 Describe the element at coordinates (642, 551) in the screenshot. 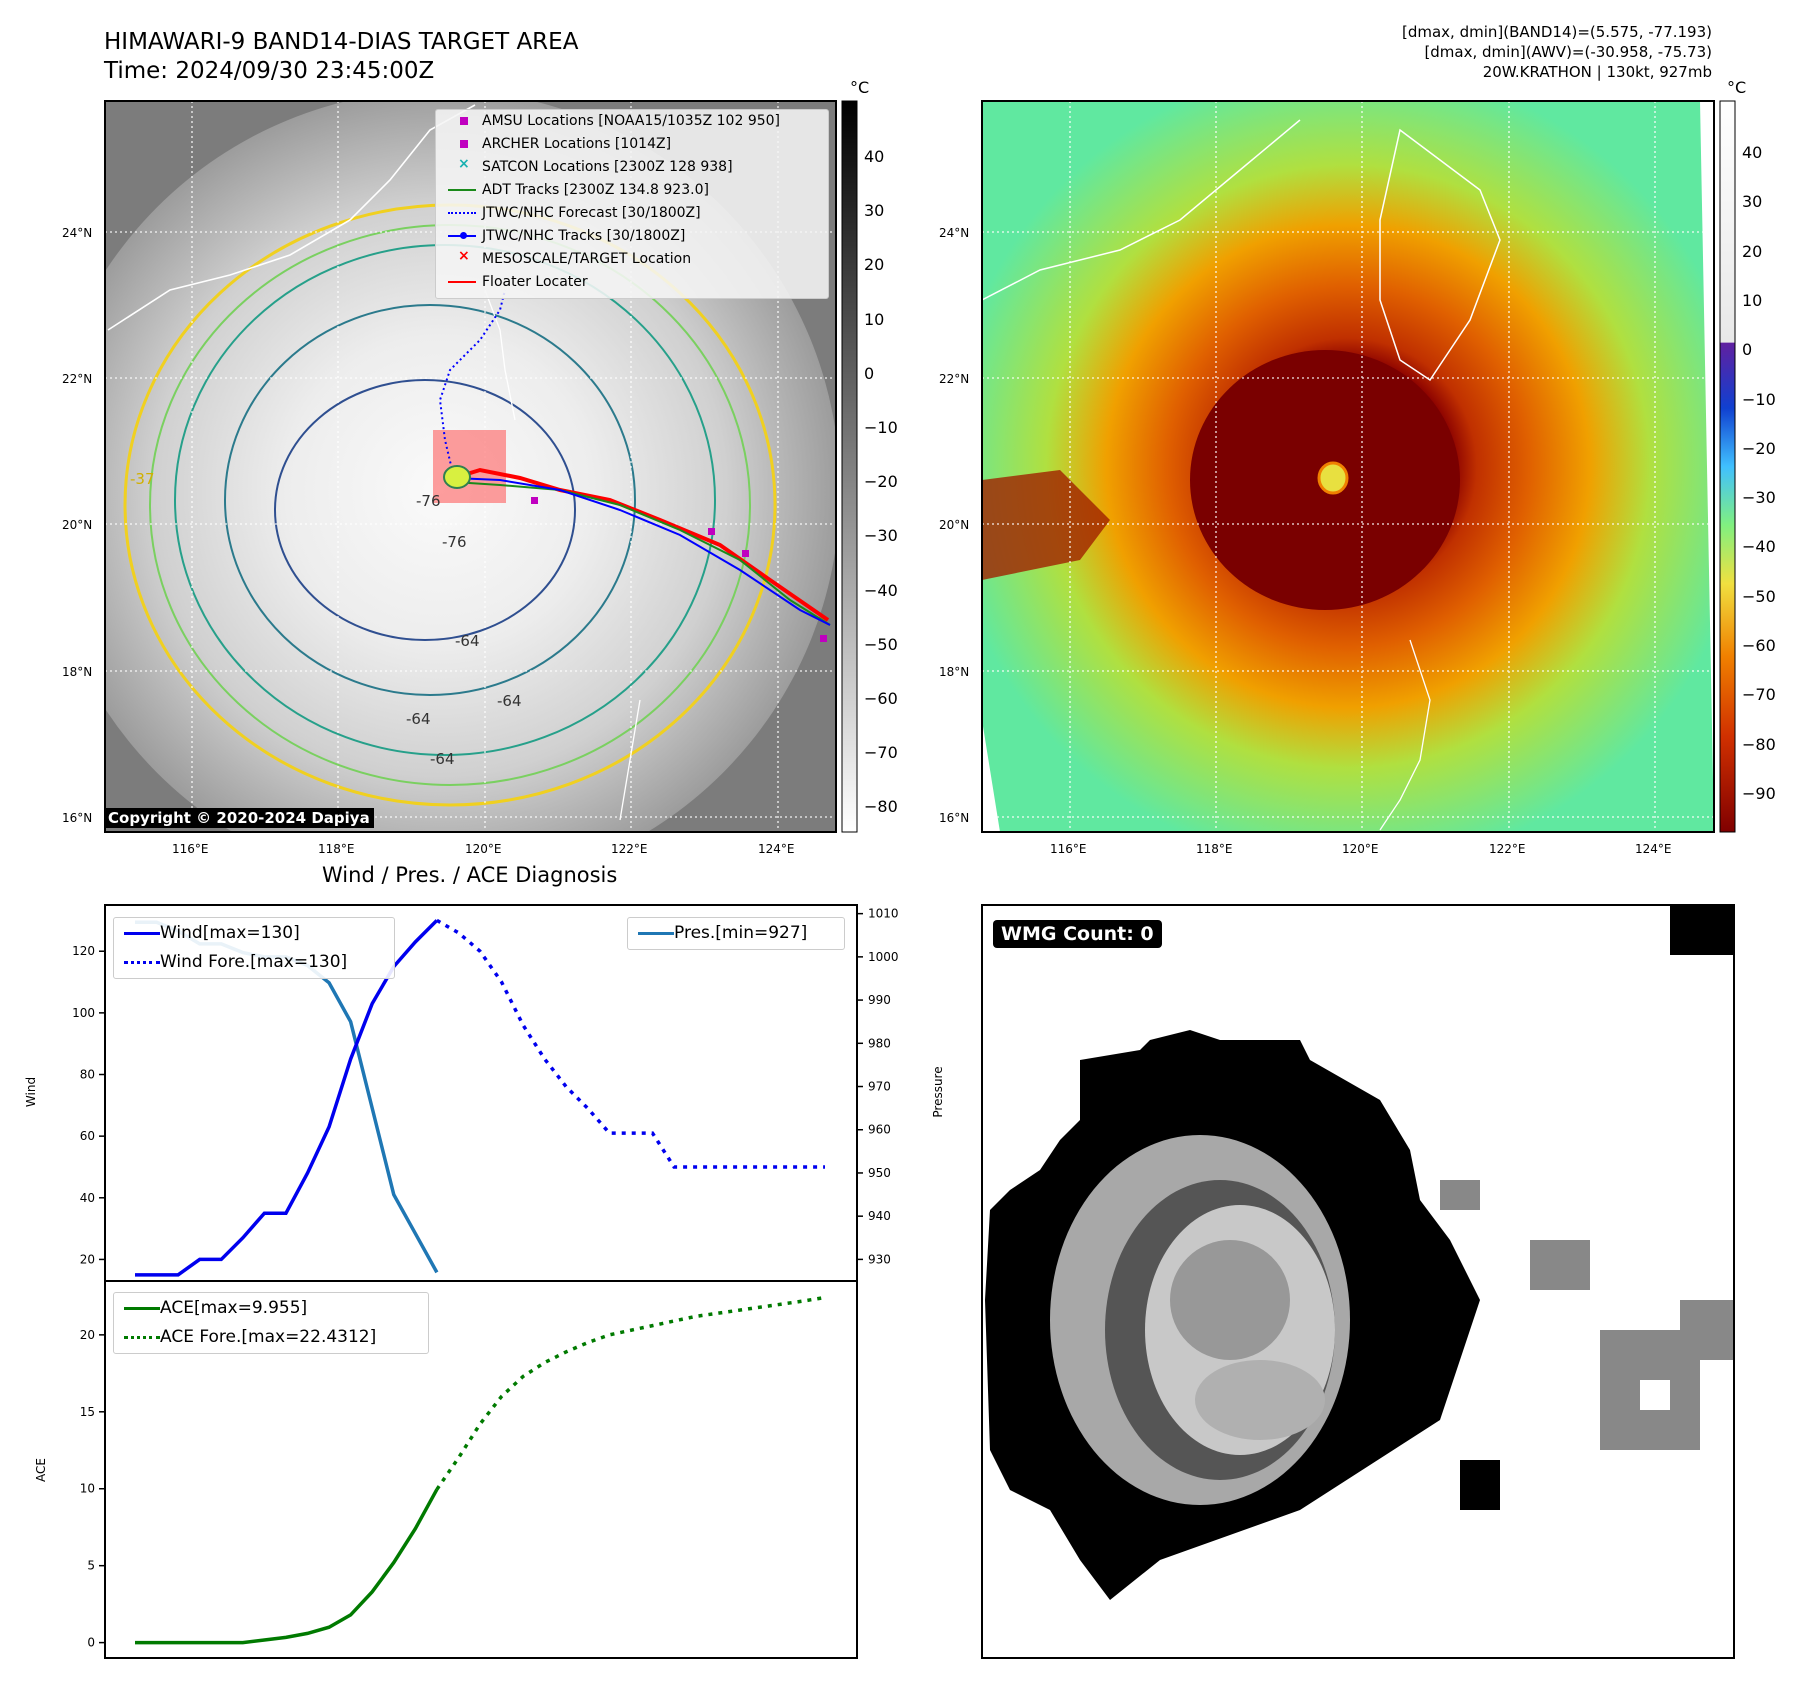

I see `jtwc-track` at that location.